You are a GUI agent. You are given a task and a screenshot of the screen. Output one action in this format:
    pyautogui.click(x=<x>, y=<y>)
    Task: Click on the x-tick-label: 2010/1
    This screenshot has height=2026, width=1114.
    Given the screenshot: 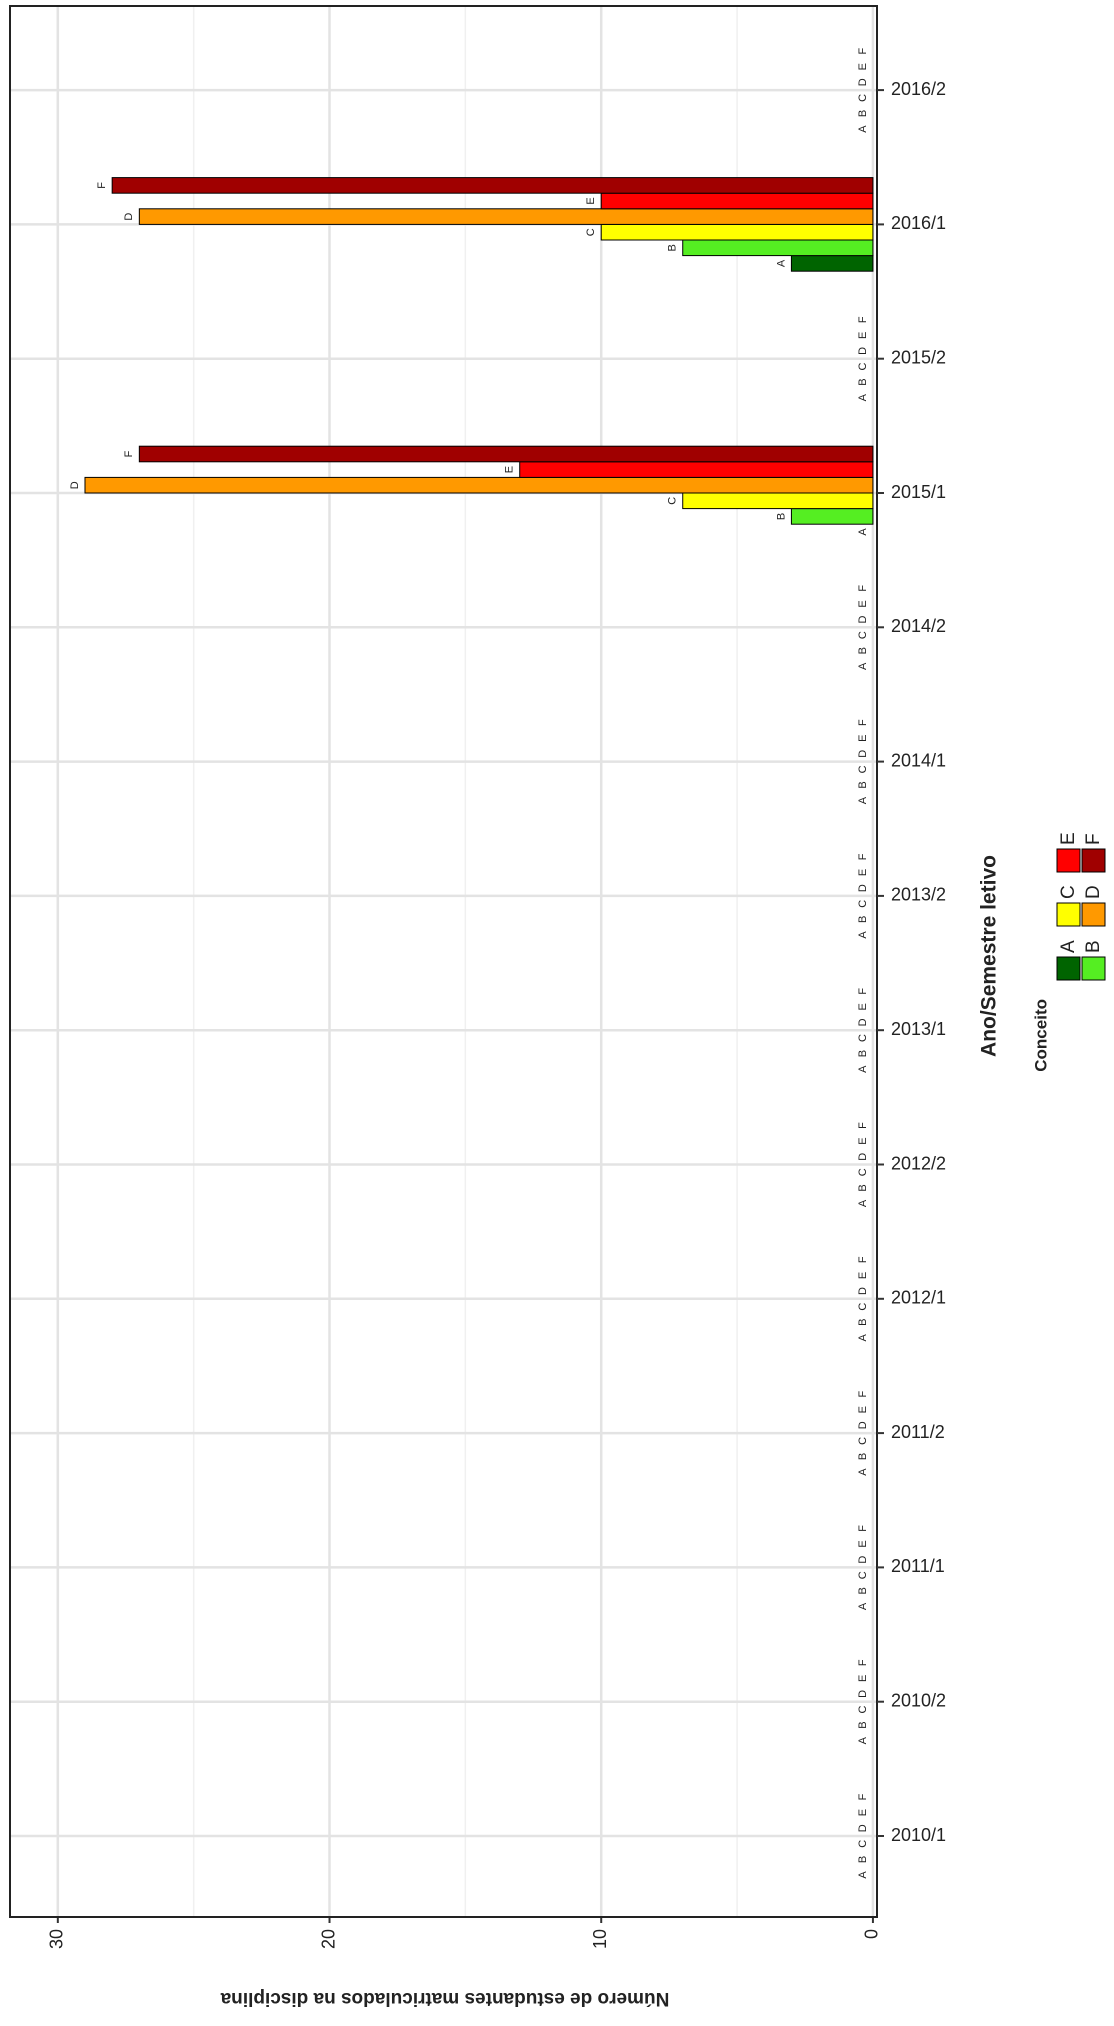 What is the action you would take?
    pyautogui.click(x=918, y=1835)
    